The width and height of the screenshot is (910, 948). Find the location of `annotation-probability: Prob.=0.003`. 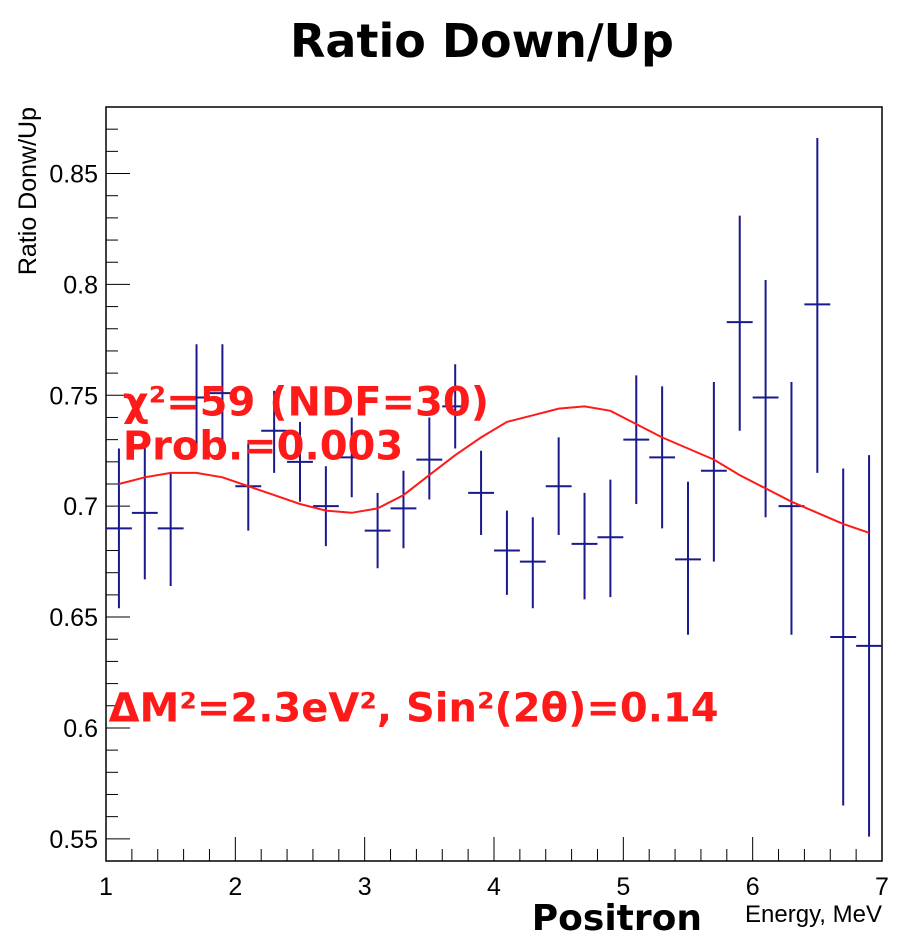

annotation-probability: Prob.=0.003 is located at coordinates (263, 447).